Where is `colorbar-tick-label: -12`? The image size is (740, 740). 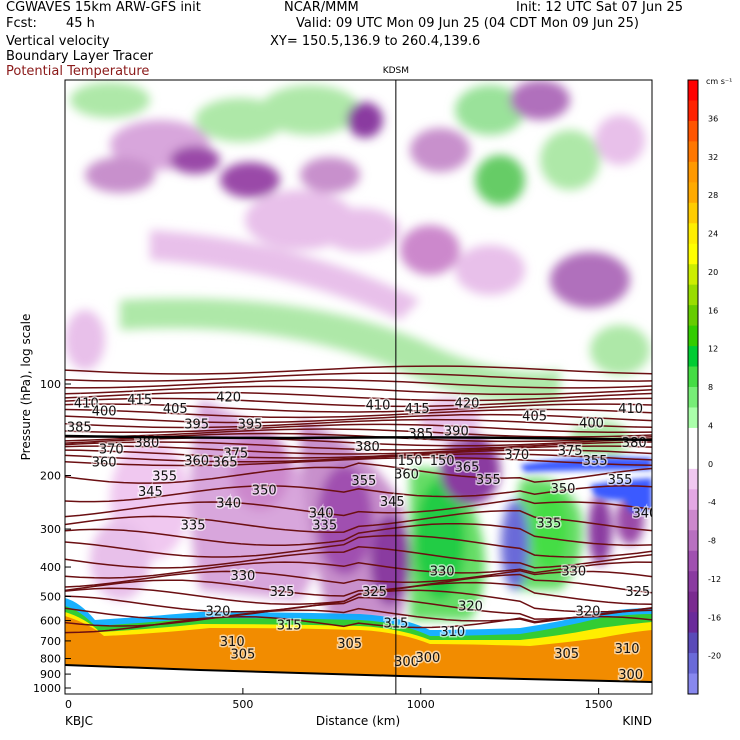
colorbar-tick-label: -12 is located at coordinates (714, 579).